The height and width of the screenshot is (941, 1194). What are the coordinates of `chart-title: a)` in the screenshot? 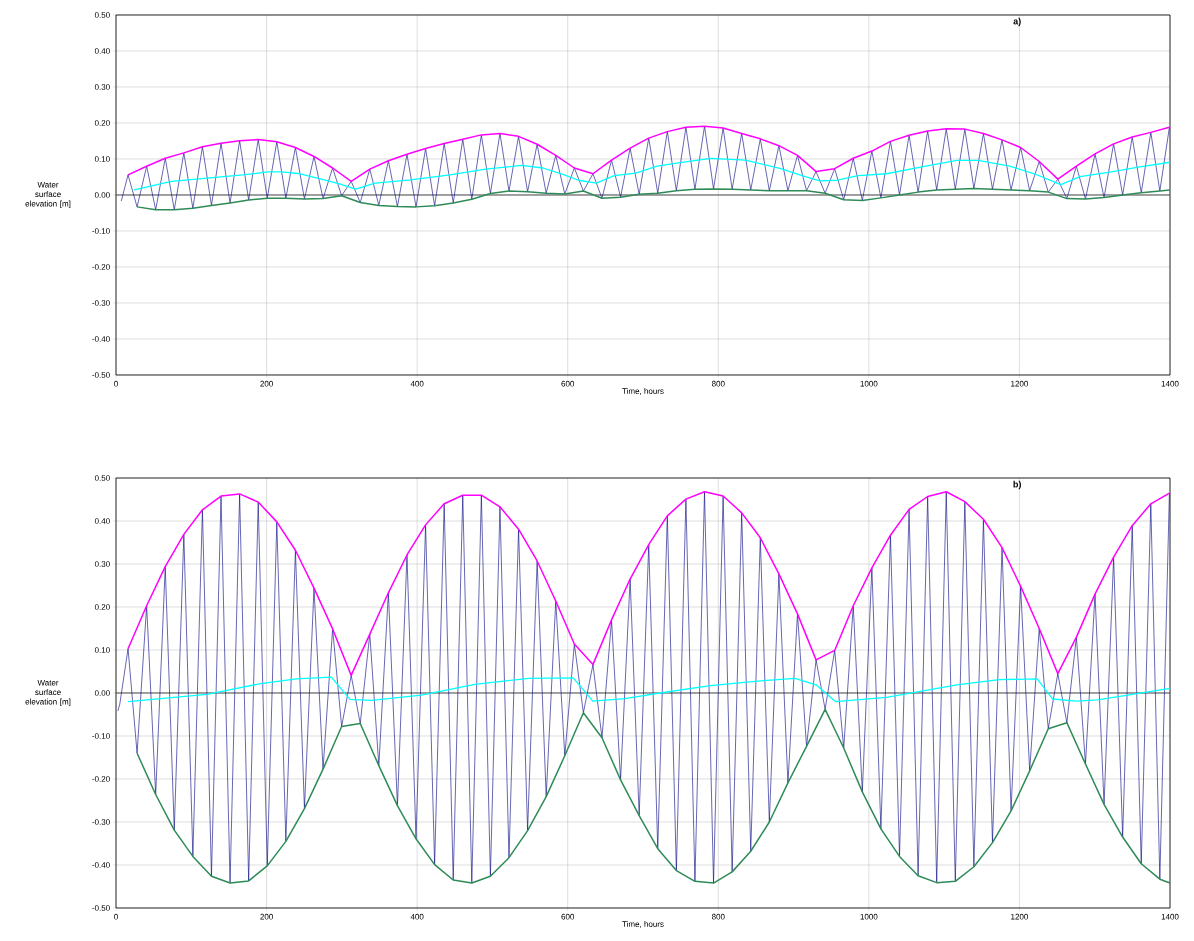 It's located at (1017, 22).